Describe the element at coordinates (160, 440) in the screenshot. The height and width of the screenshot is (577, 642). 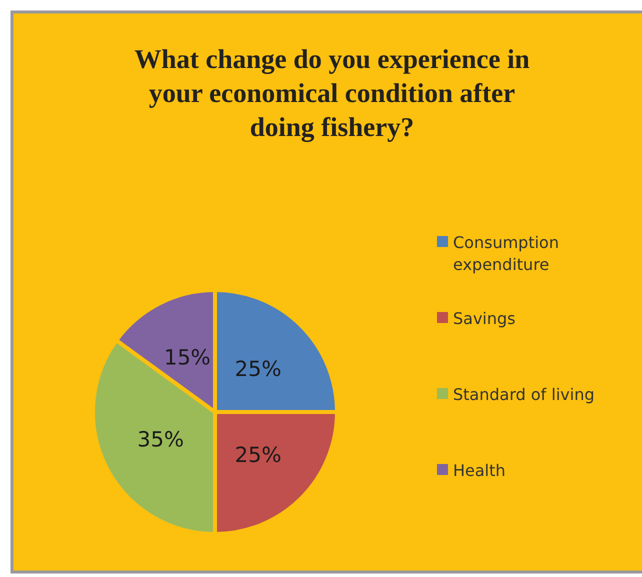
I see `data-label: 35%` at that location.